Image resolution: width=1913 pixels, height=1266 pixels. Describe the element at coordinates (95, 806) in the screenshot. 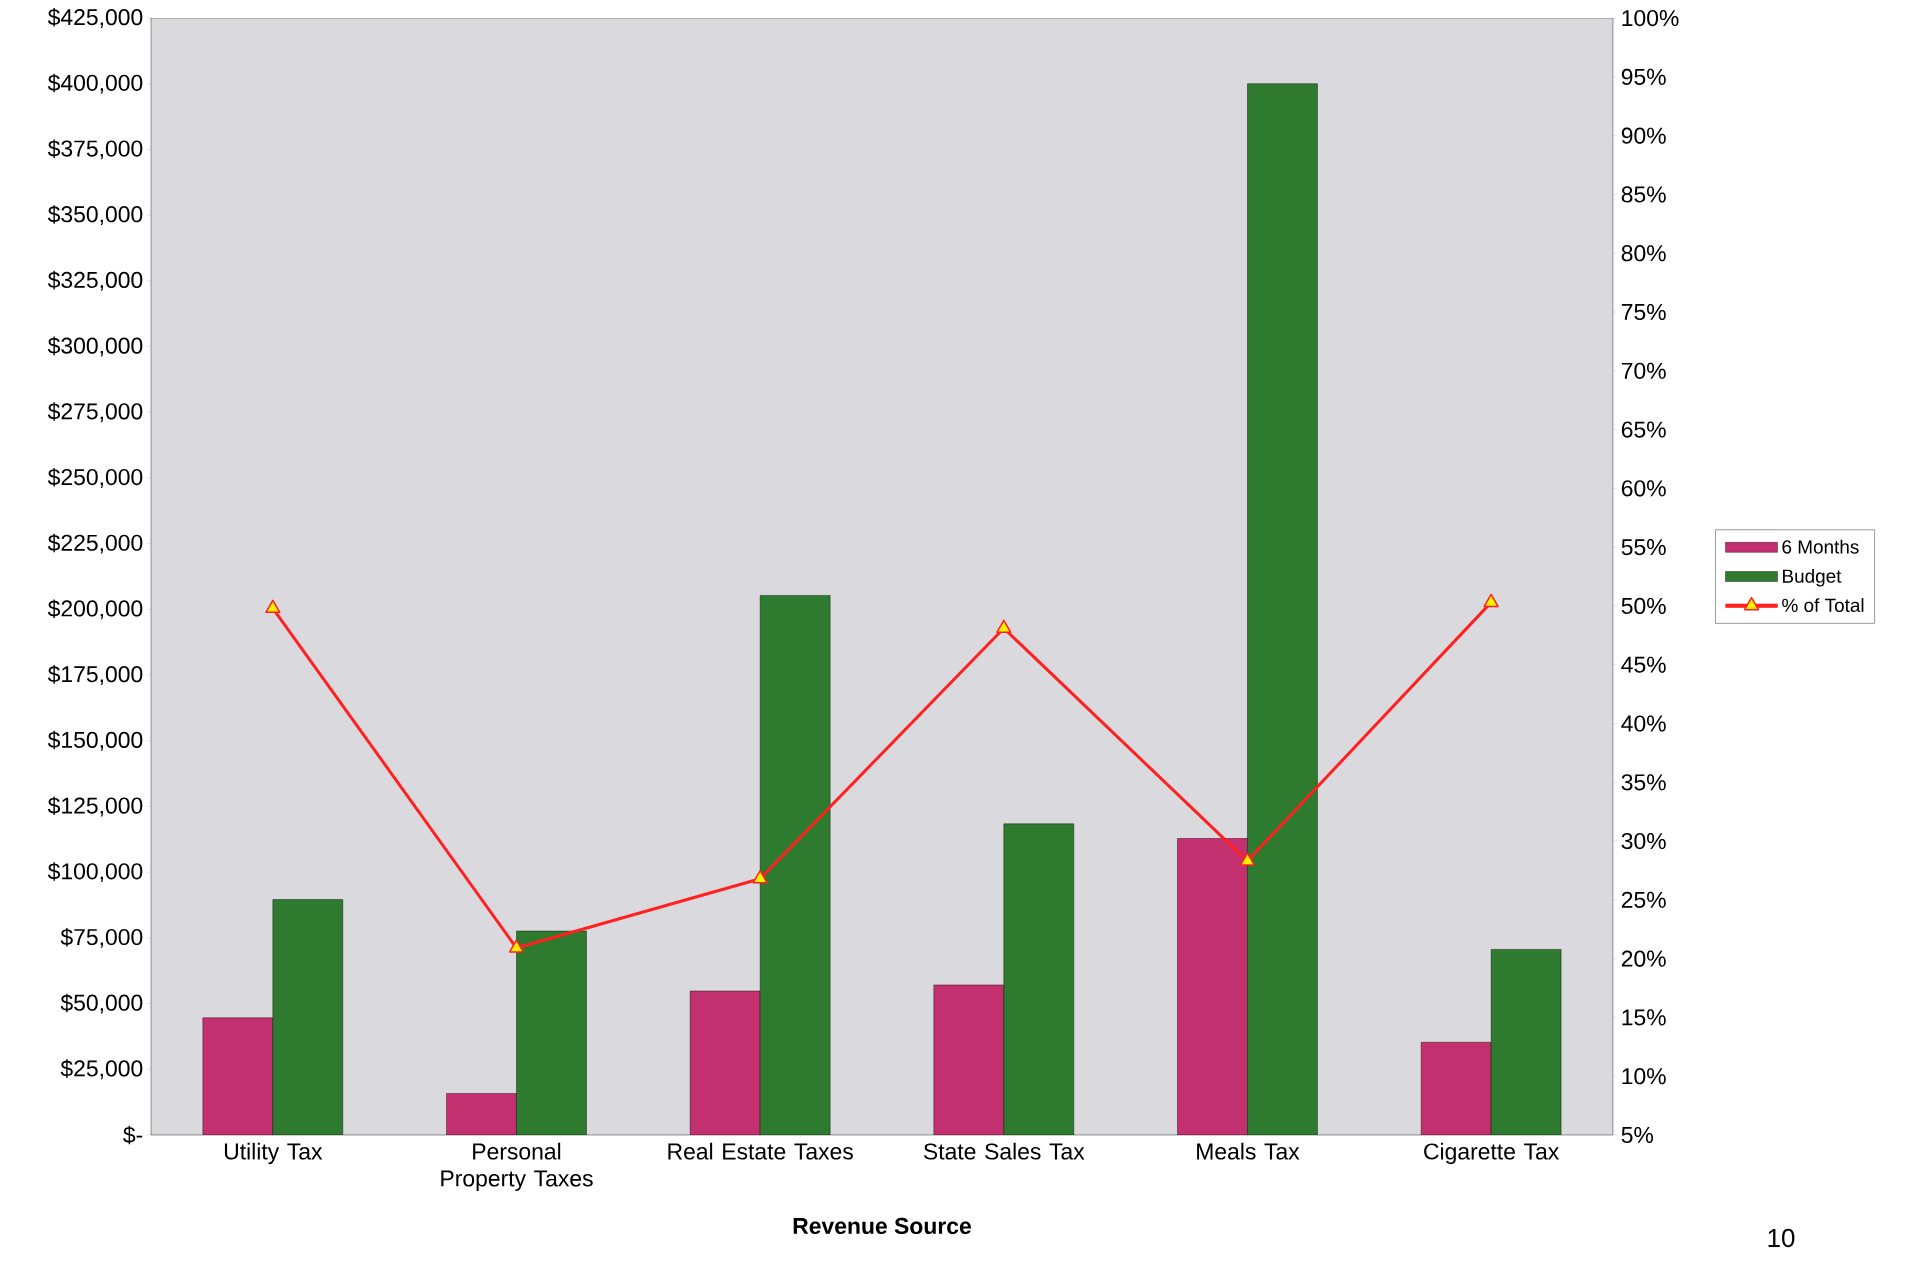

I see `y-tick-label: $125,000` at that location.